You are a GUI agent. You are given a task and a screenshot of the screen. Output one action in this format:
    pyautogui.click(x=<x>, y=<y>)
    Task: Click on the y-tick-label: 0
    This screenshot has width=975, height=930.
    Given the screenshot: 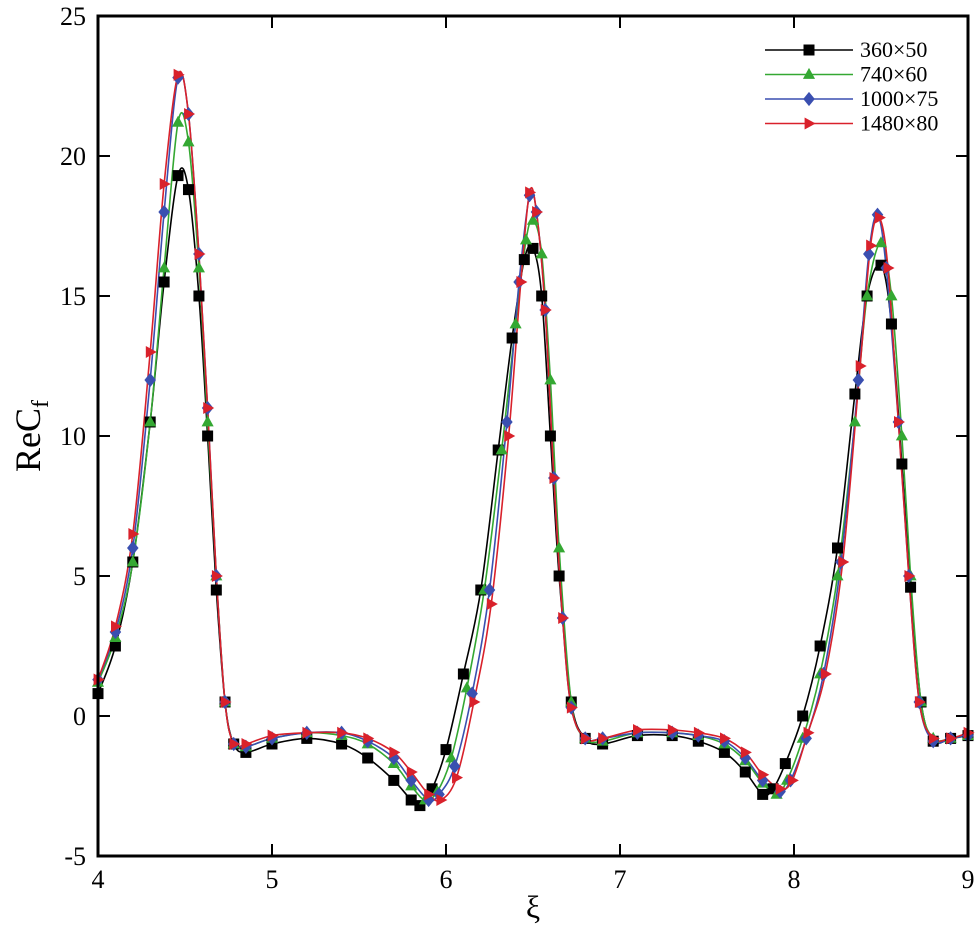 What is the action you would take?
    pyautogui.click(x=79, y=716)
    